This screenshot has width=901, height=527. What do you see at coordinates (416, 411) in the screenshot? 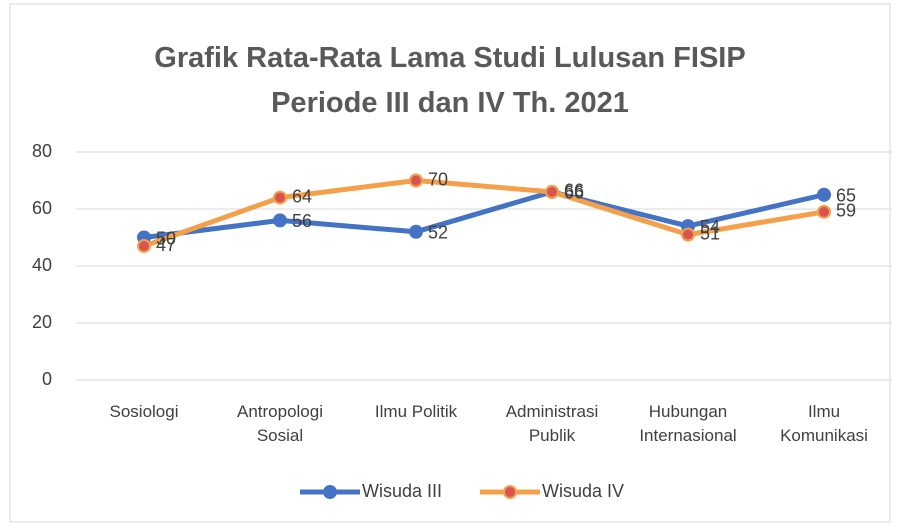
I see `x-tick-label: Ilmu Politik` at bounding box center [416, 411].